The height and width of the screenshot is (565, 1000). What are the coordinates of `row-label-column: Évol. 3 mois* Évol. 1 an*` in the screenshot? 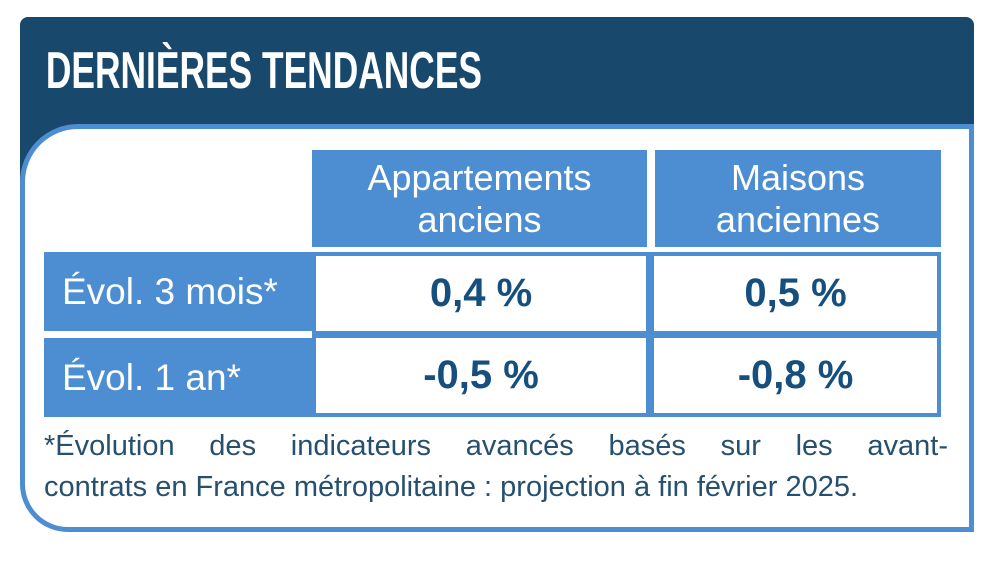 It's located at (178, 334).